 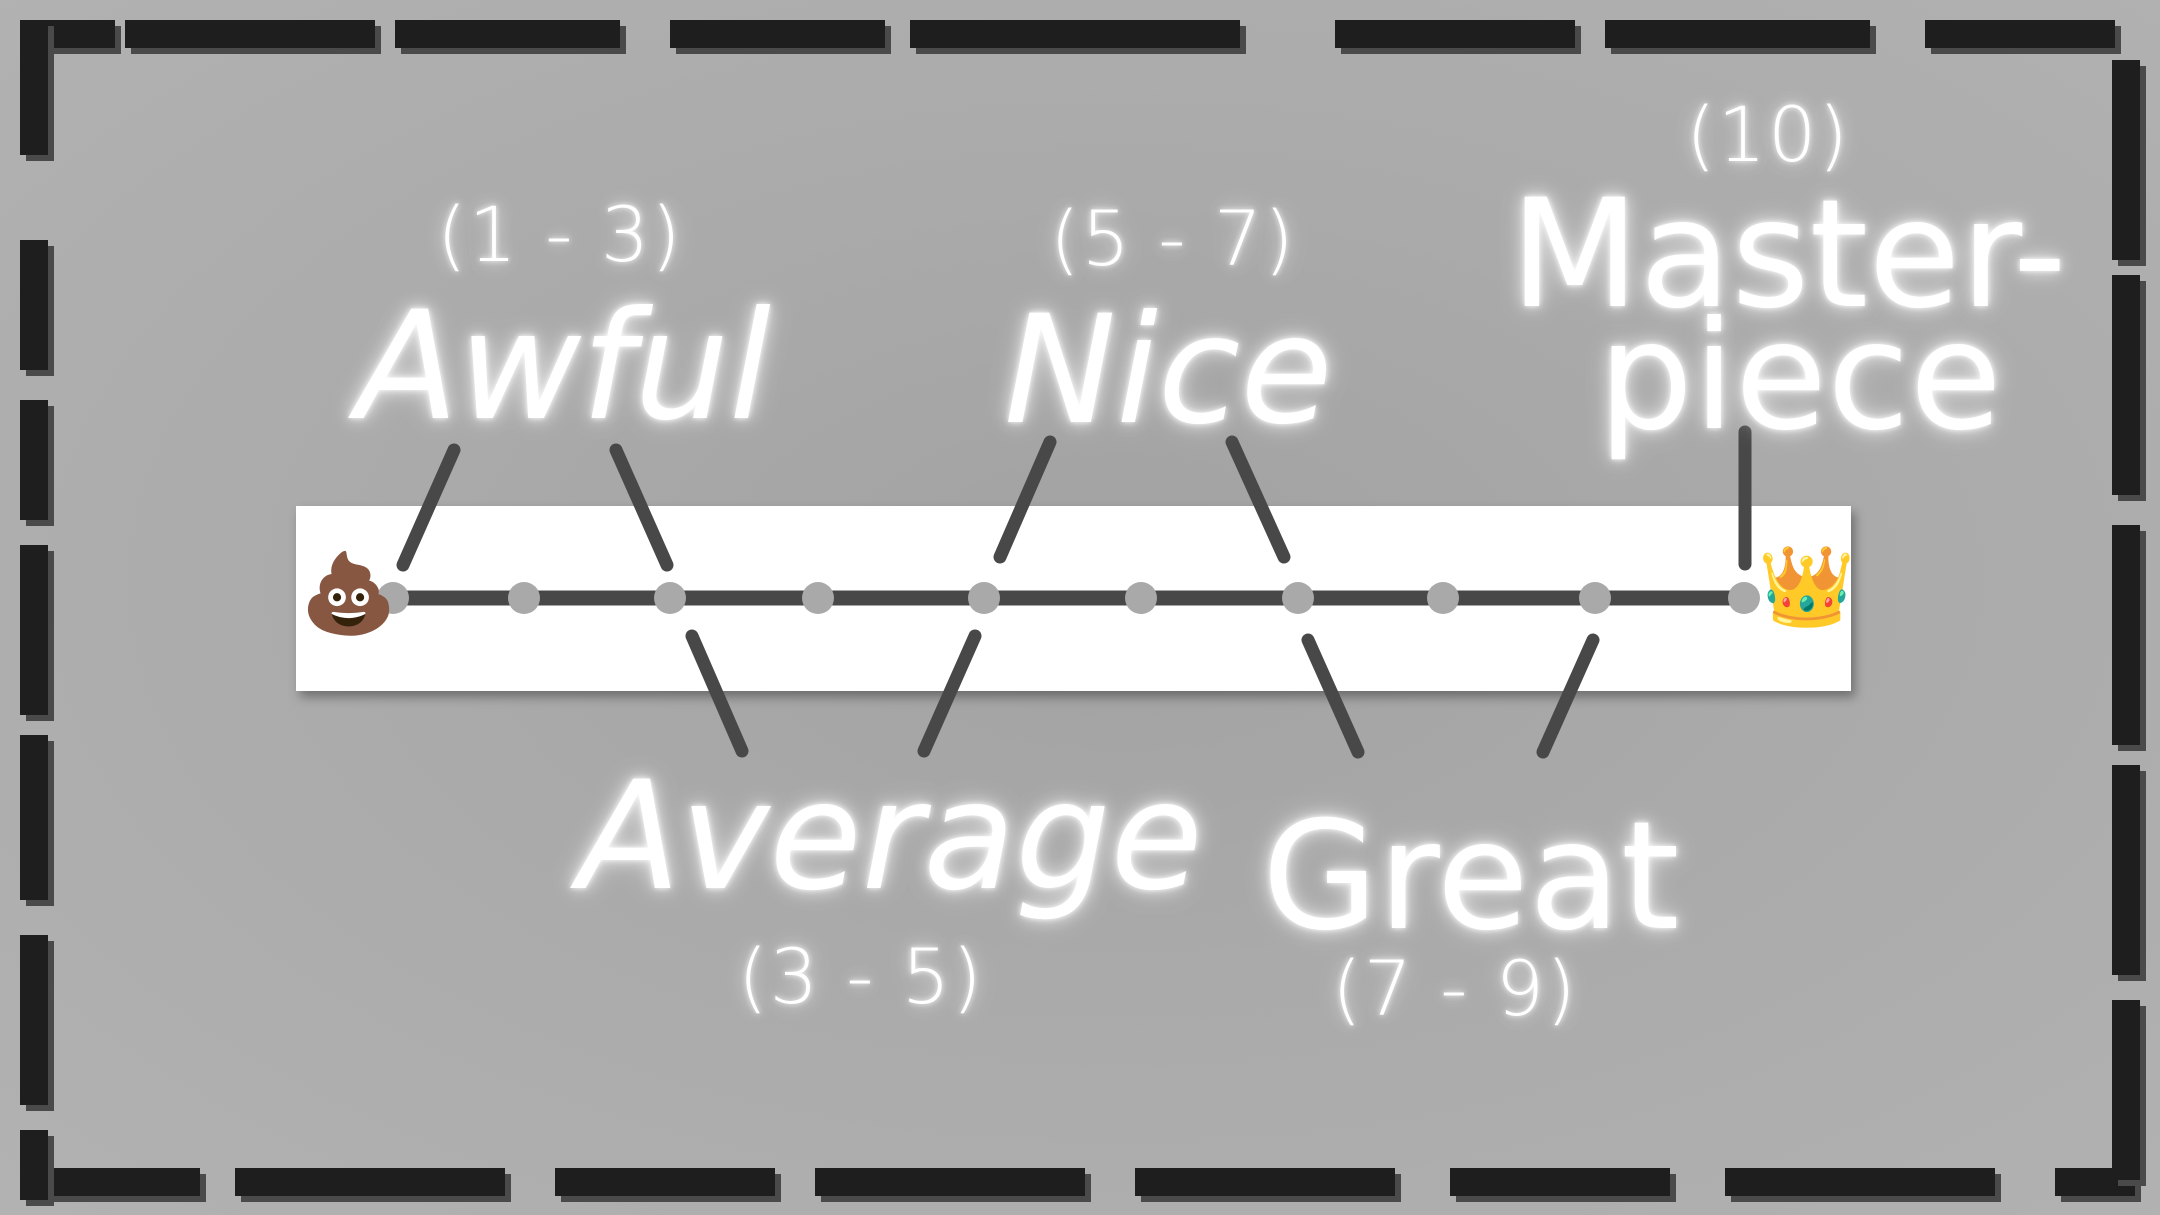 What do you see at coordinates (641, 507) in the screenshot?
I see `awful-connector-right` at bounding box center [641, 507].